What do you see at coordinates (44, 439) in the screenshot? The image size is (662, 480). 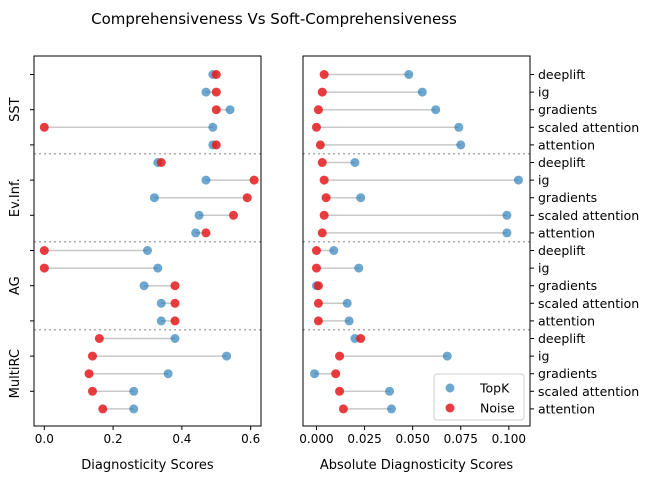 I see `x-tick-label: 0.0` at bounding box center [44, 439].